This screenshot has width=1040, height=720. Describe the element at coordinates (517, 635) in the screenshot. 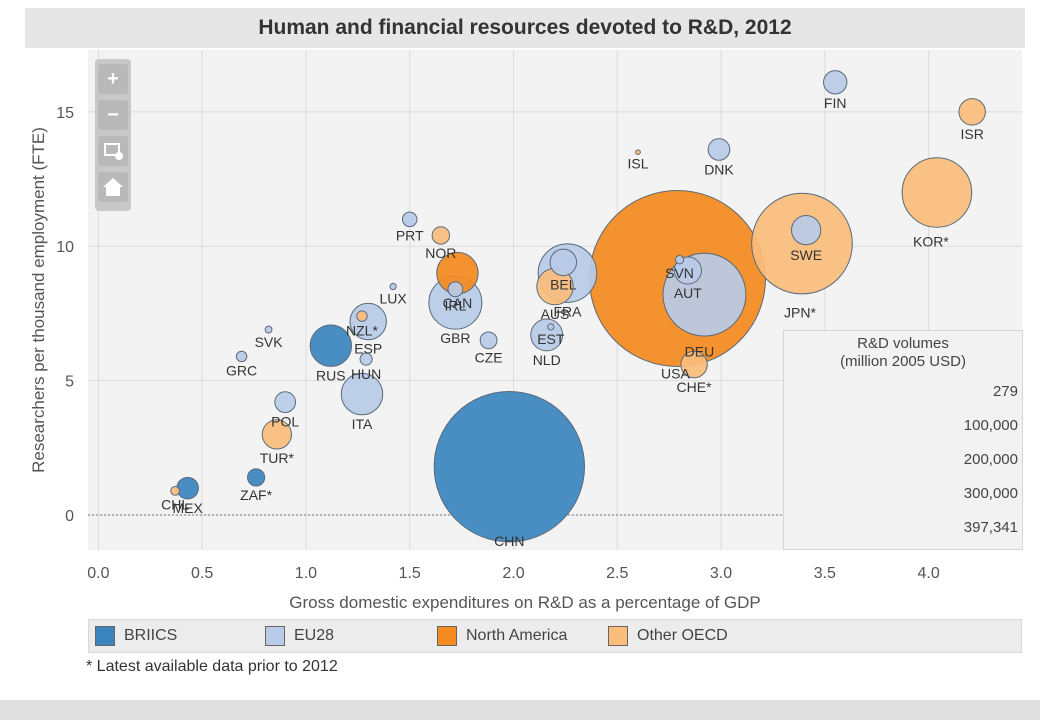

I see `legend-label: North America` at that location.